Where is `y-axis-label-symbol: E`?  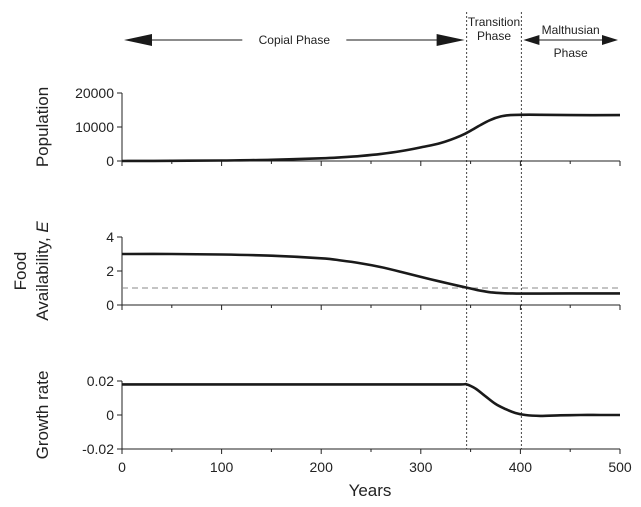
y-axis-label-symbol: E is located at coordinates (42, 227).